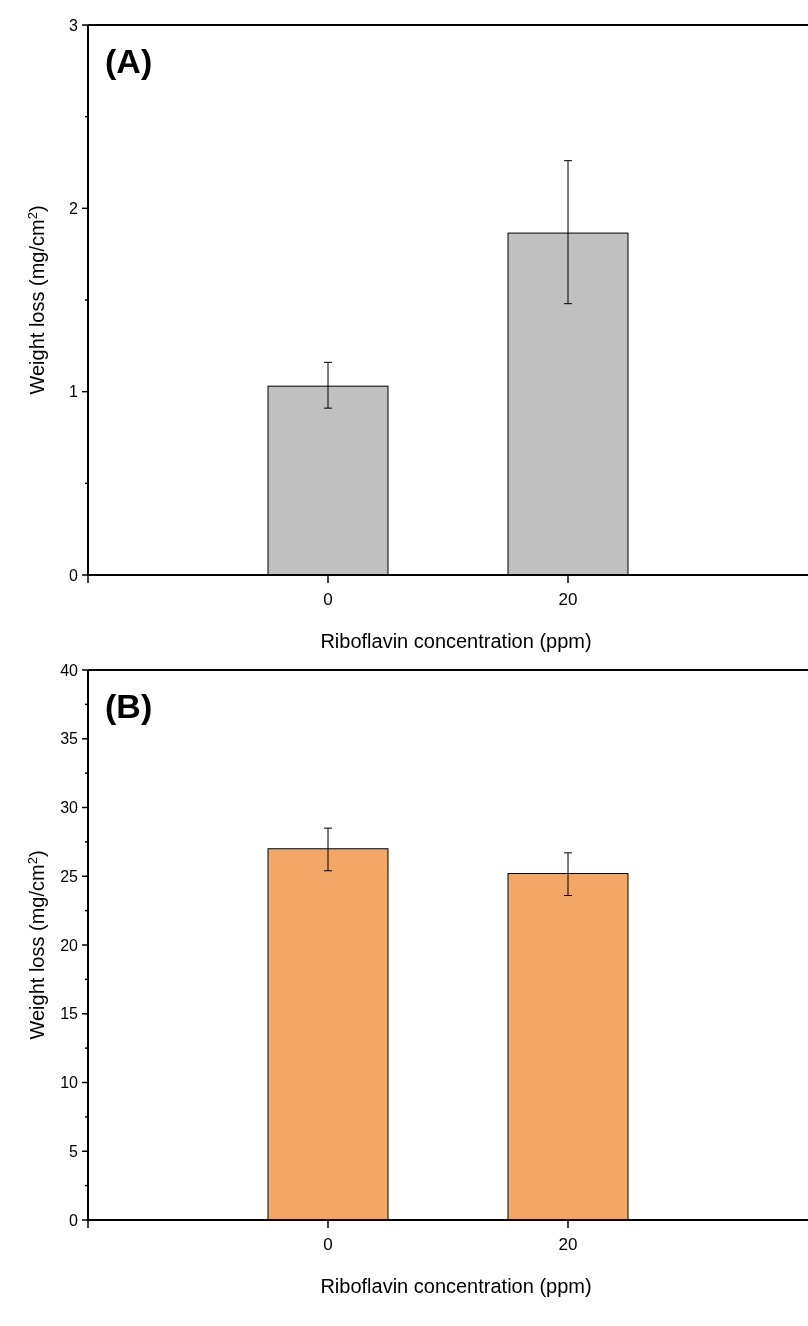  I want to click on y-tick-label: 40, so click(69, 670).